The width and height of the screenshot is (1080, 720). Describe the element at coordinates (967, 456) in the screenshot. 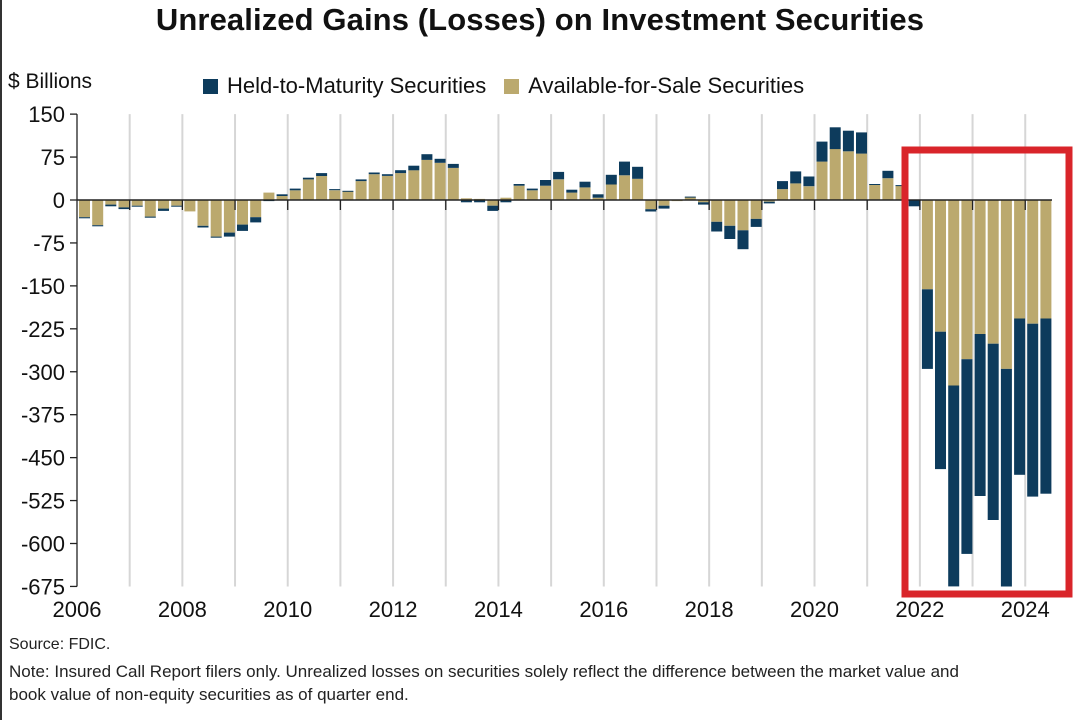

I see `bar-htm-2022Q4` at that location.